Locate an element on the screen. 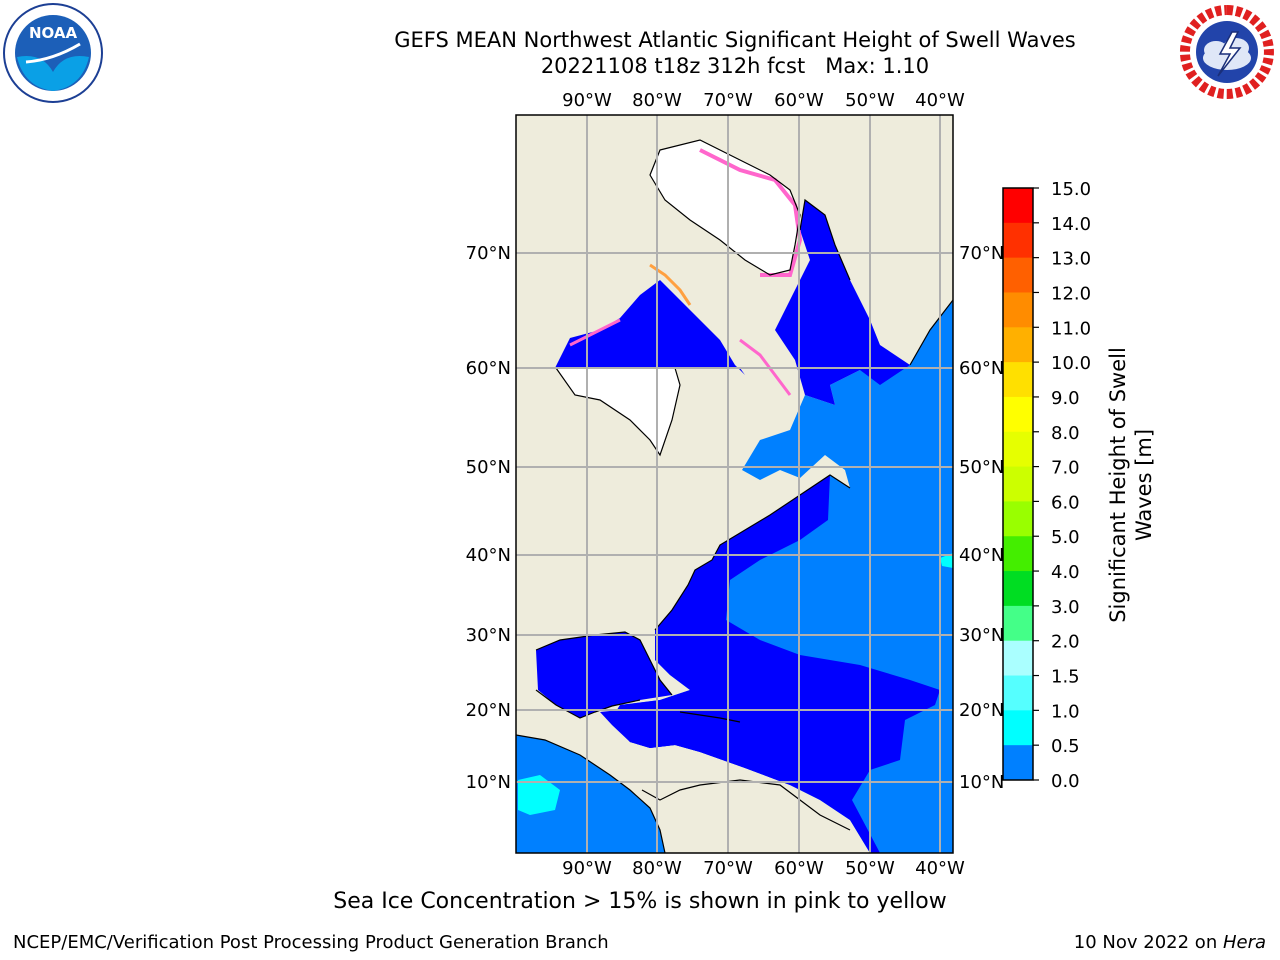 The height and width of the screenshot is (960, 1280). colorbar-tick-label: 1.5 is located at coordinates (1065, 677).